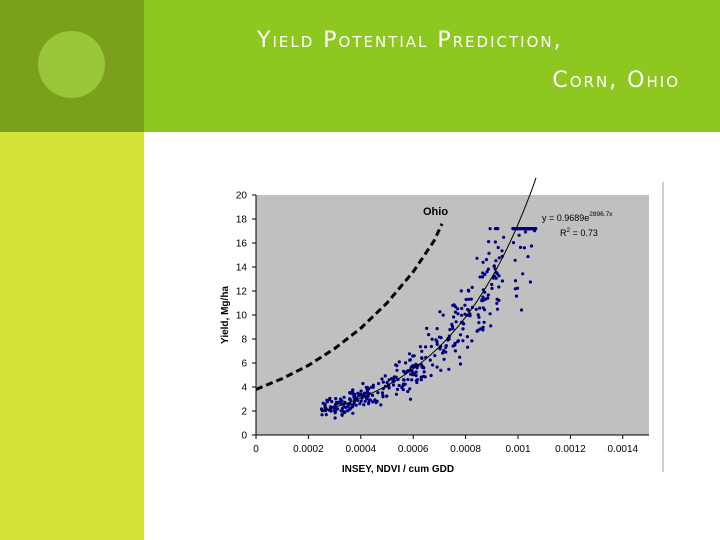 The image size is (720, 540). What do you see at coordinates (242, 268) in the screenshot?
I see `y-tick-label: 14` at bounding box center [242, 268].